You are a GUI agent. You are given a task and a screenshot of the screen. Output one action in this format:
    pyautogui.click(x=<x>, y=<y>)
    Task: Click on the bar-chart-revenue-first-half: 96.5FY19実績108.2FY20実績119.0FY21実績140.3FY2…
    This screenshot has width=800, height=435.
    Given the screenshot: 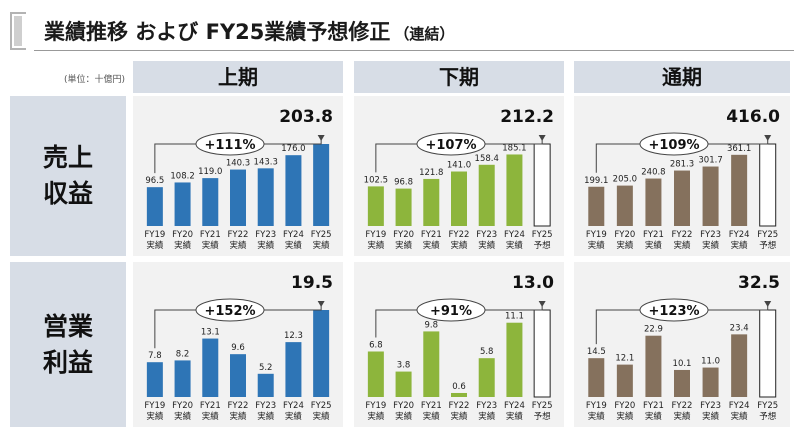 What is the action you would take?
    pyautogui.click(x=238, y=179)
    